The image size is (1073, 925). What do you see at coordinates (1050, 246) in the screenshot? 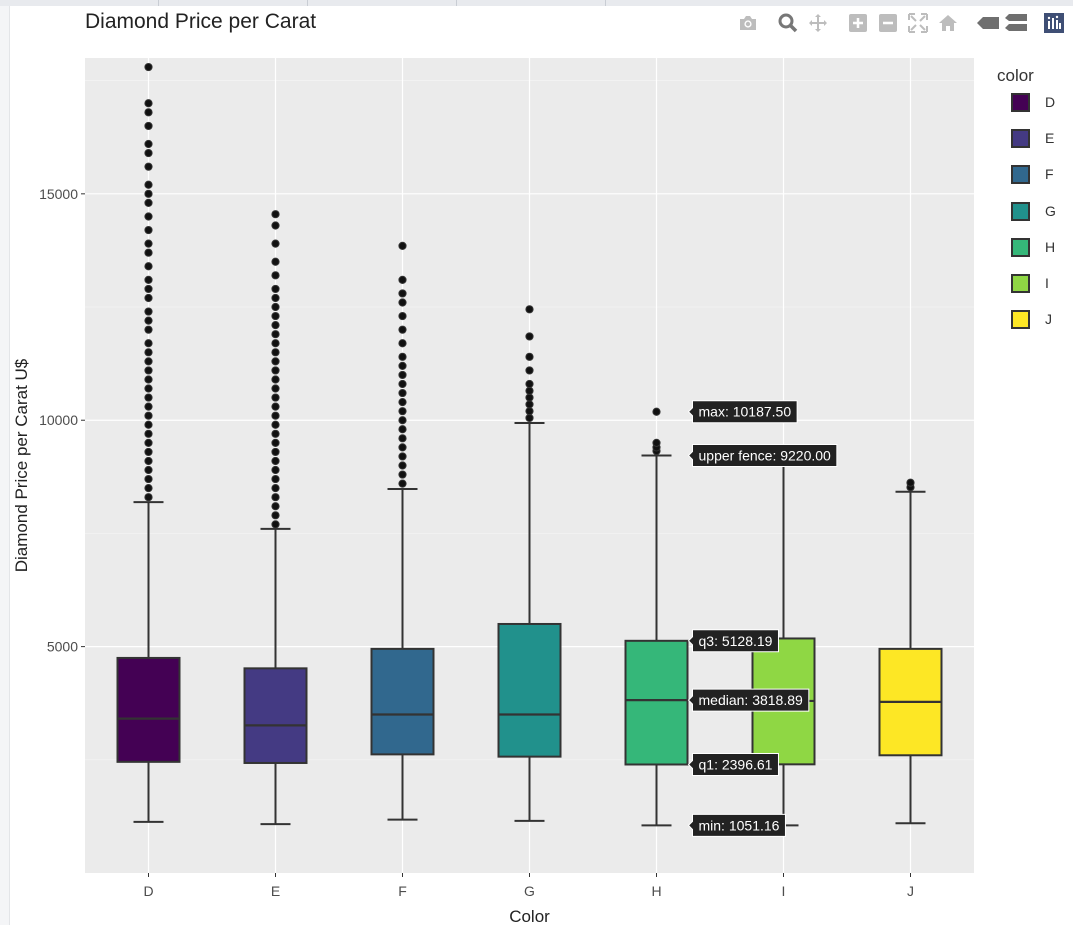
I see `legend-label: H` at bounding box center [1050, 246].